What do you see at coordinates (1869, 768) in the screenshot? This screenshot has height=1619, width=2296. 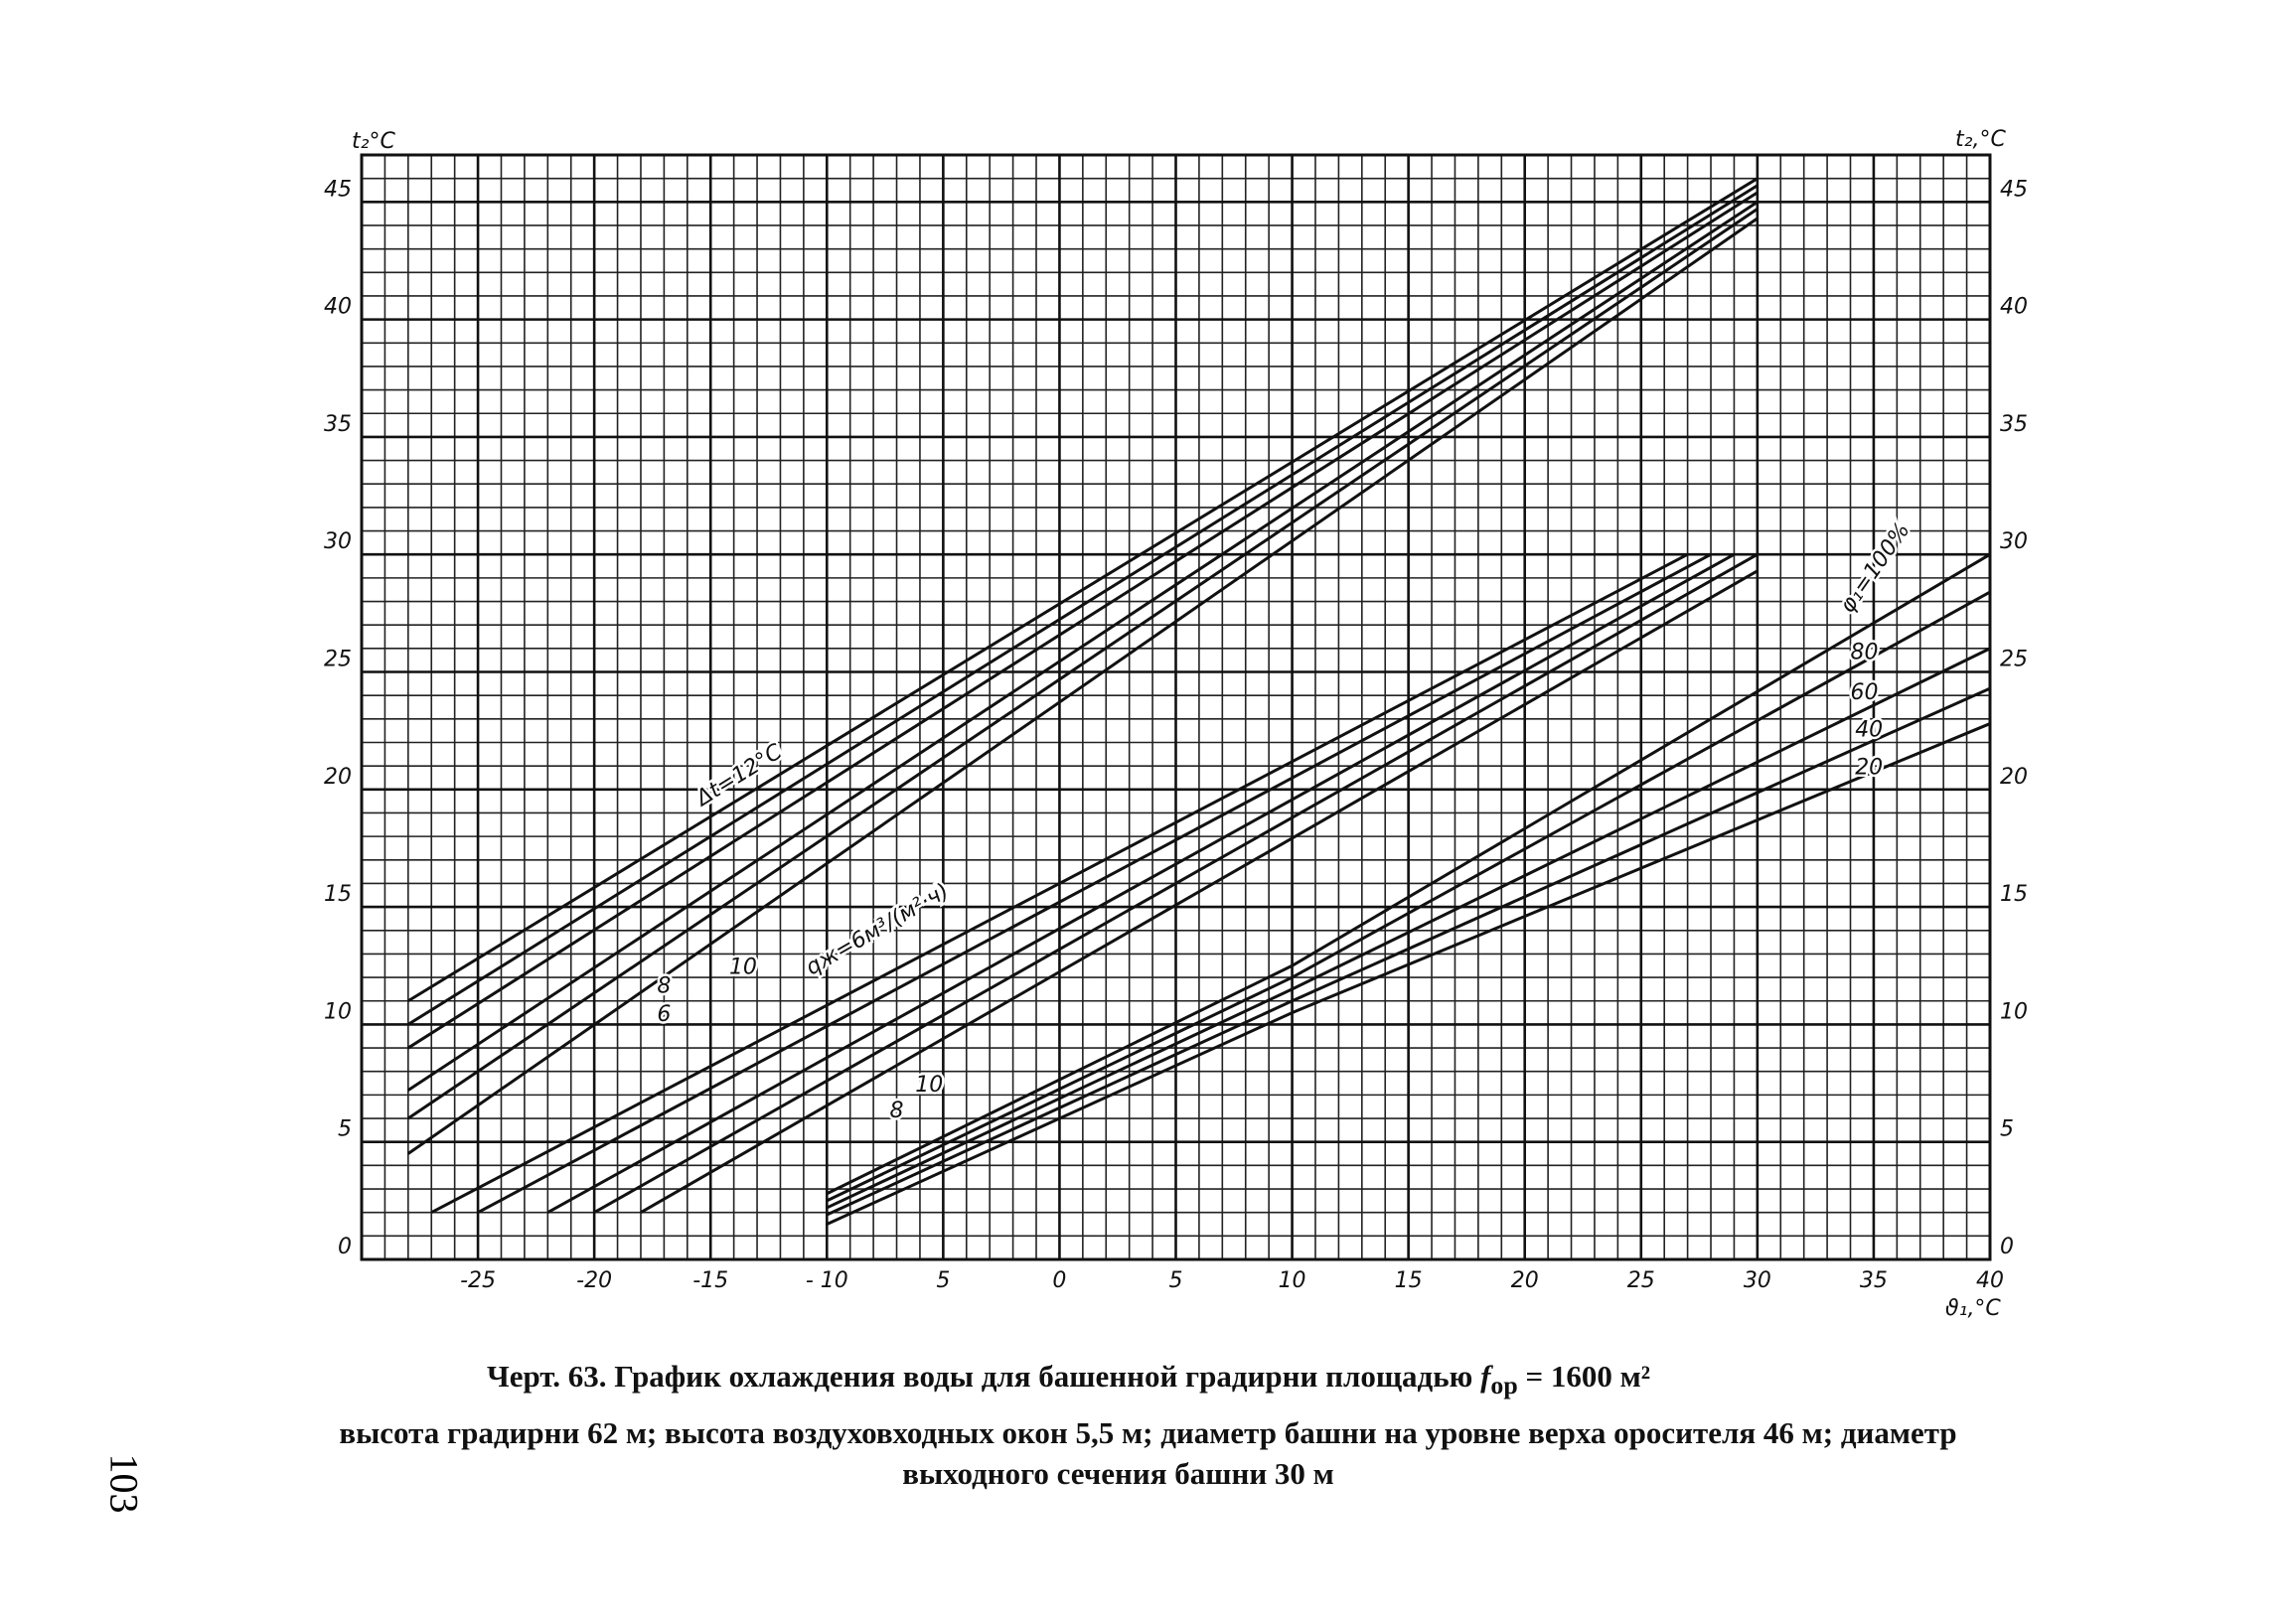 I see `annotation: 20` at bounding box center [1869, 768].